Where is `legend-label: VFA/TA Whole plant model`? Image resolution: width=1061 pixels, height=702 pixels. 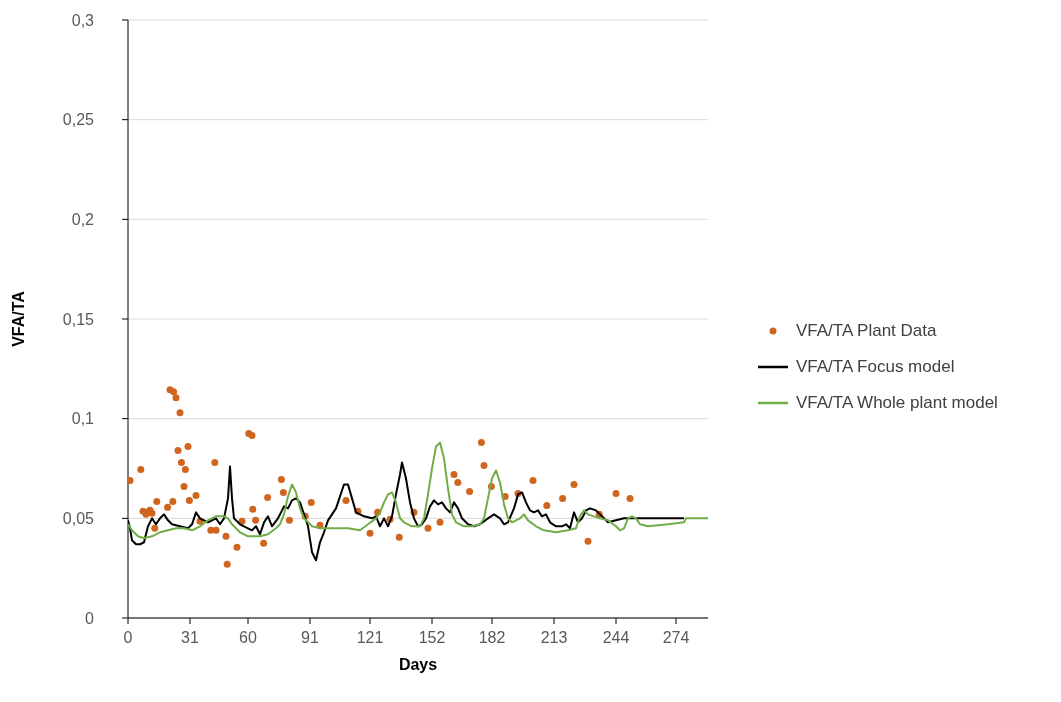
legend-label: VFA/TA Whole plant model is located at coordinates (897, 403).